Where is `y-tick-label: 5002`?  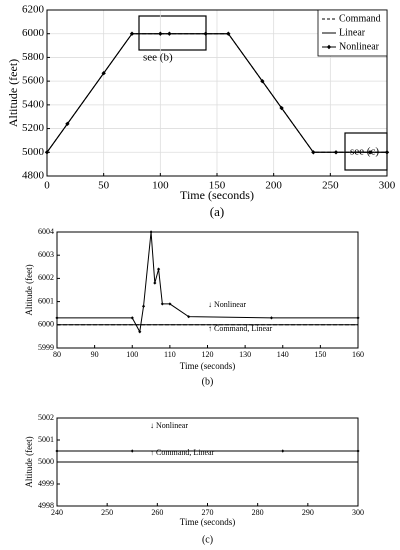
y-tick-label: 5002 is located at coordinates (46, 417).